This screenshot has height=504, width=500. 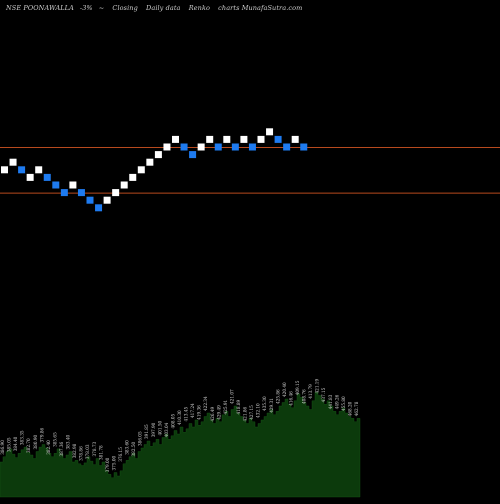 I want to click on volume-price-label: 378.03, so click(x=87, y=451).